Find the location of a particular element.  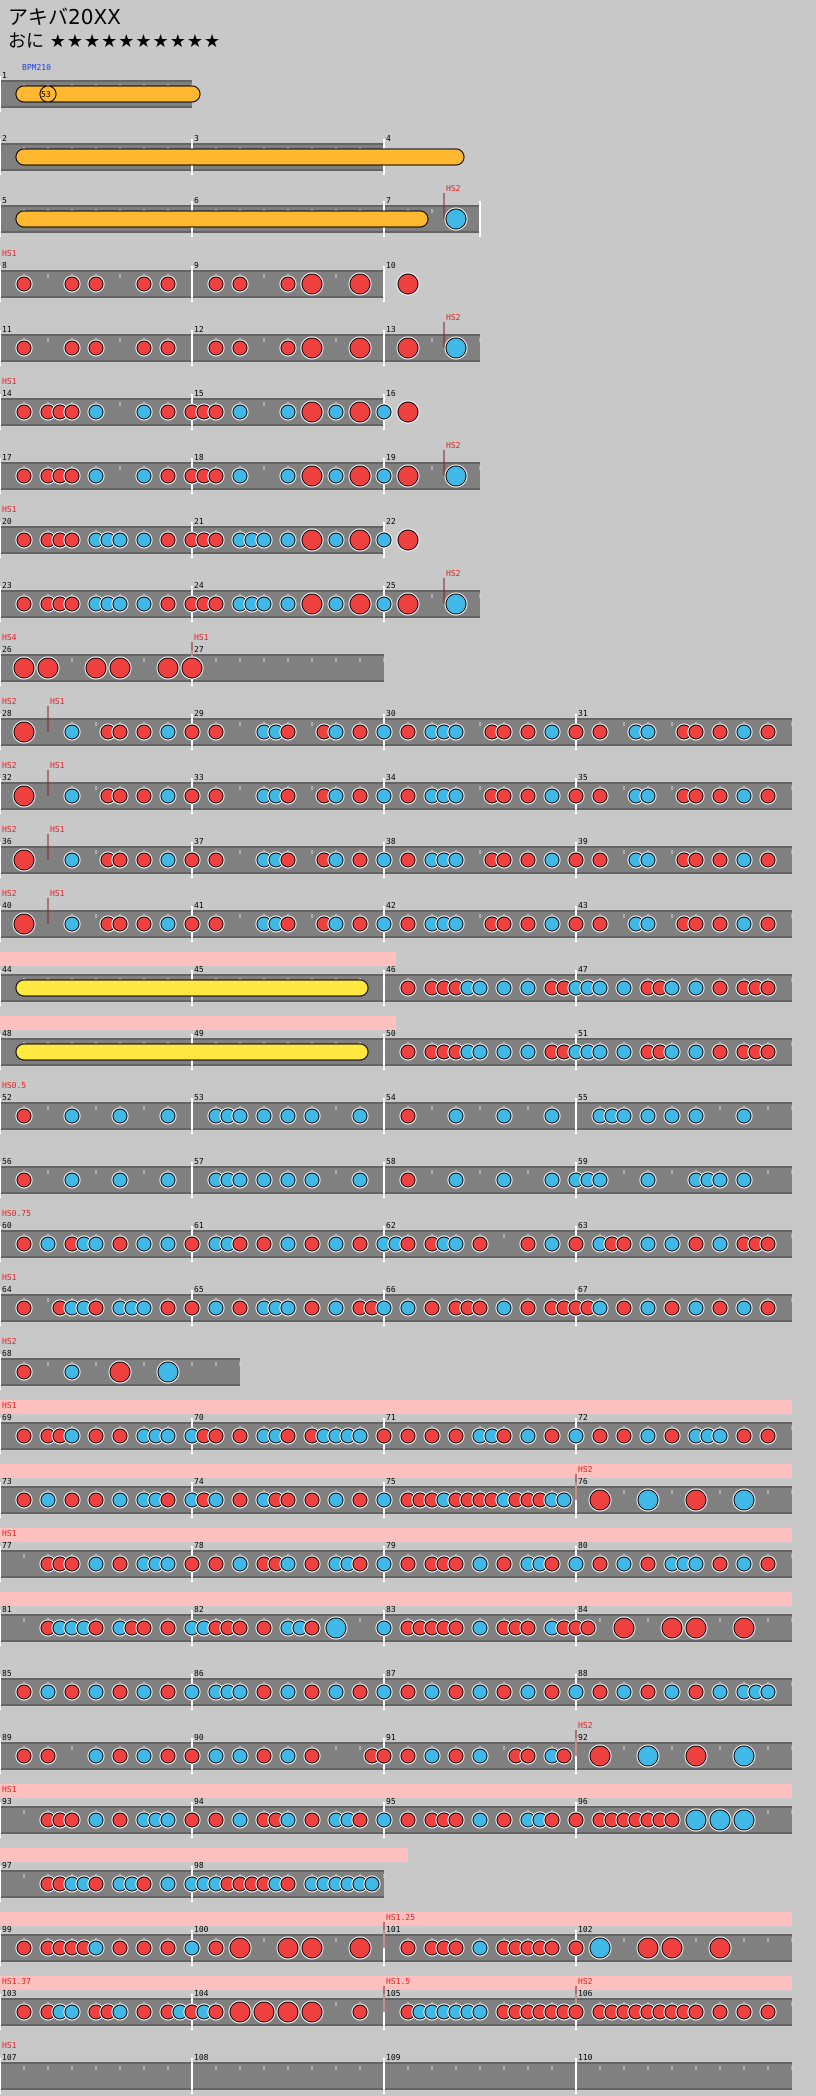

note-lane is located at coordinates (396, 860).